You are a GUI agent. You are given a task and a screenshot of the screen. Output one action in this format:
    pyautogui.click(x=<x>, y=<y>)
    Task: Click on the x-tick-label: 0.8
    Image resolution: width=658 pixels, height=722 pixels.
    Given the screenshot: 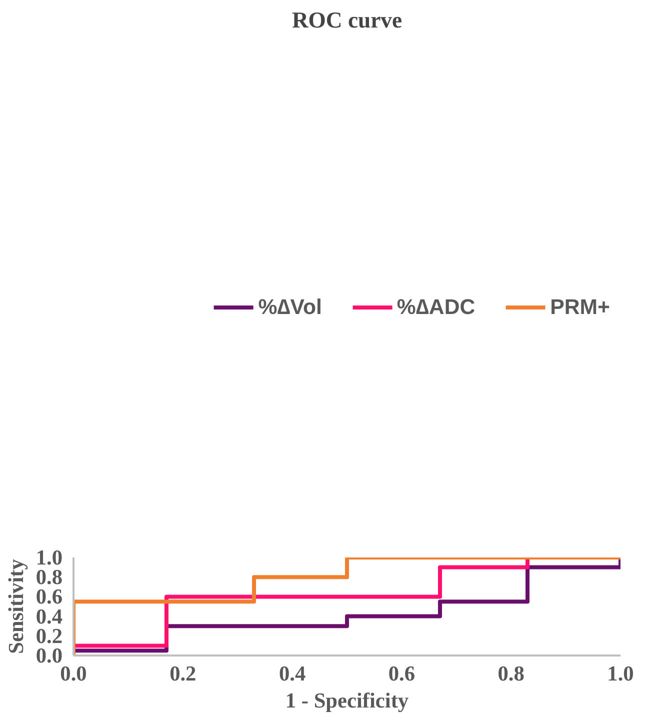 What is the action you would take?
    pyautogui.click(x=511, y=674)
    